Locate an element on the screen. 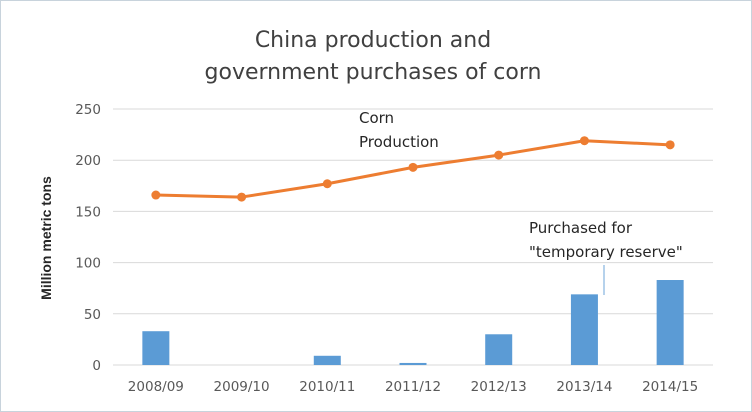 The width and height of the screenshot is (752, 412). bar-series-label-line-1: Purchased for is located at coordinates (581, 228).